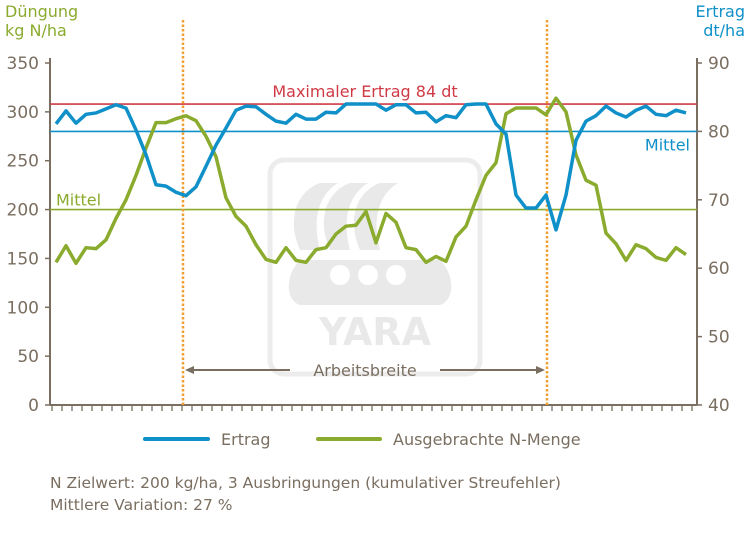 Image resolution: width=750 pixels, height=545 pixels. I want to click on arrowhead-left-icon, so click(189, 370).